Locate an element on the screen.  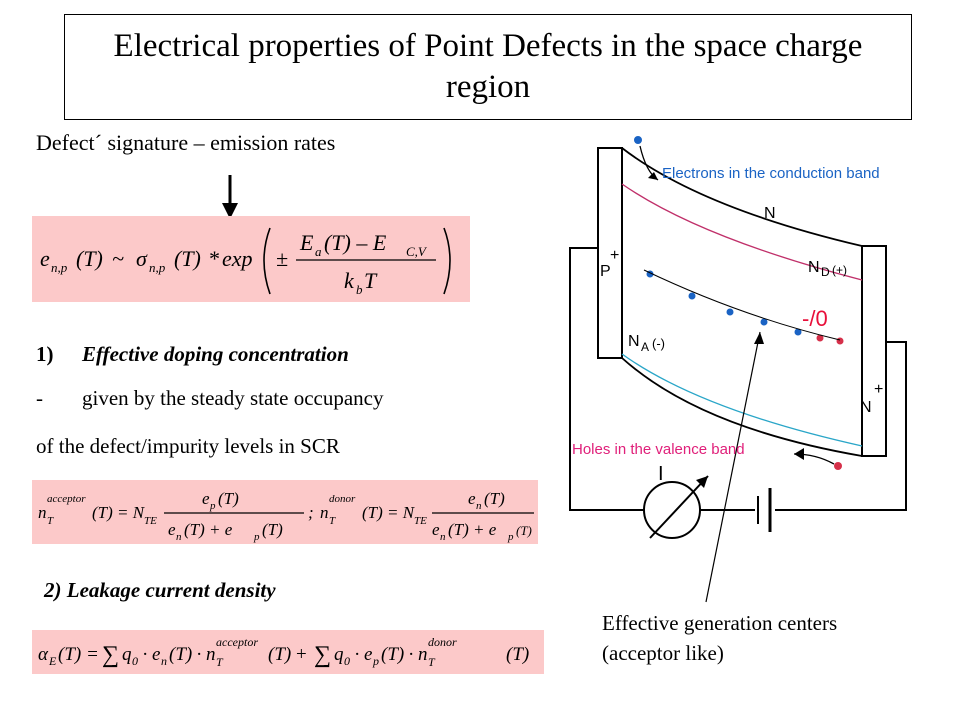
f2-T-sub: T is located at coordinates (50, 521).